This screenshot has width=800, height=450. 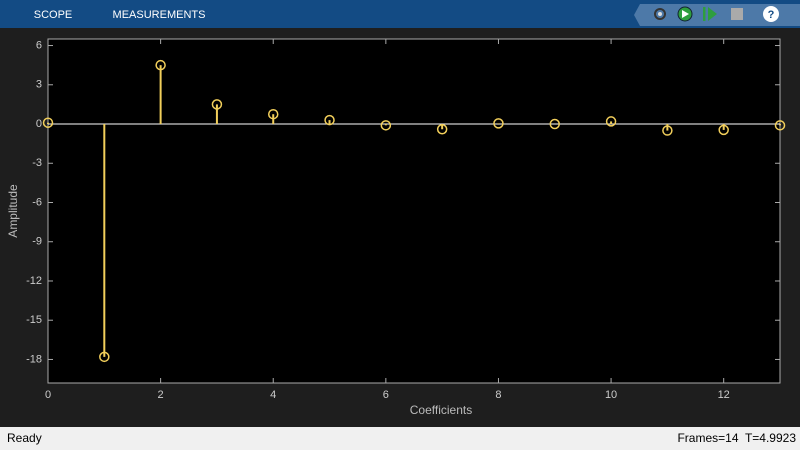 I want to click on measurements-tab: MEASUREMENTS, so click(x=159, y=15).